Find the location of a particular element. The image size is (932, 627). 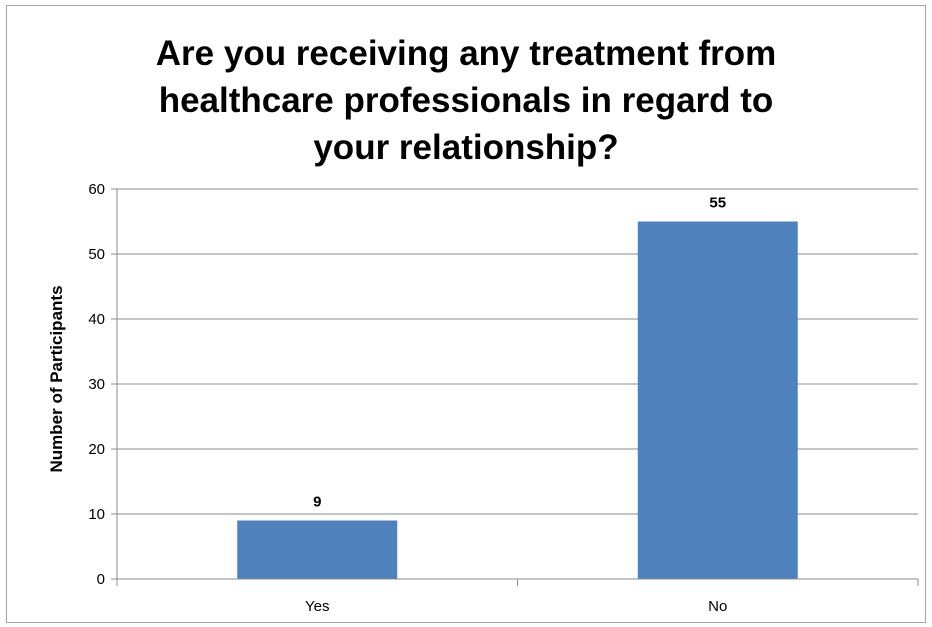

bar-yes is located at coordinates (317, 549).